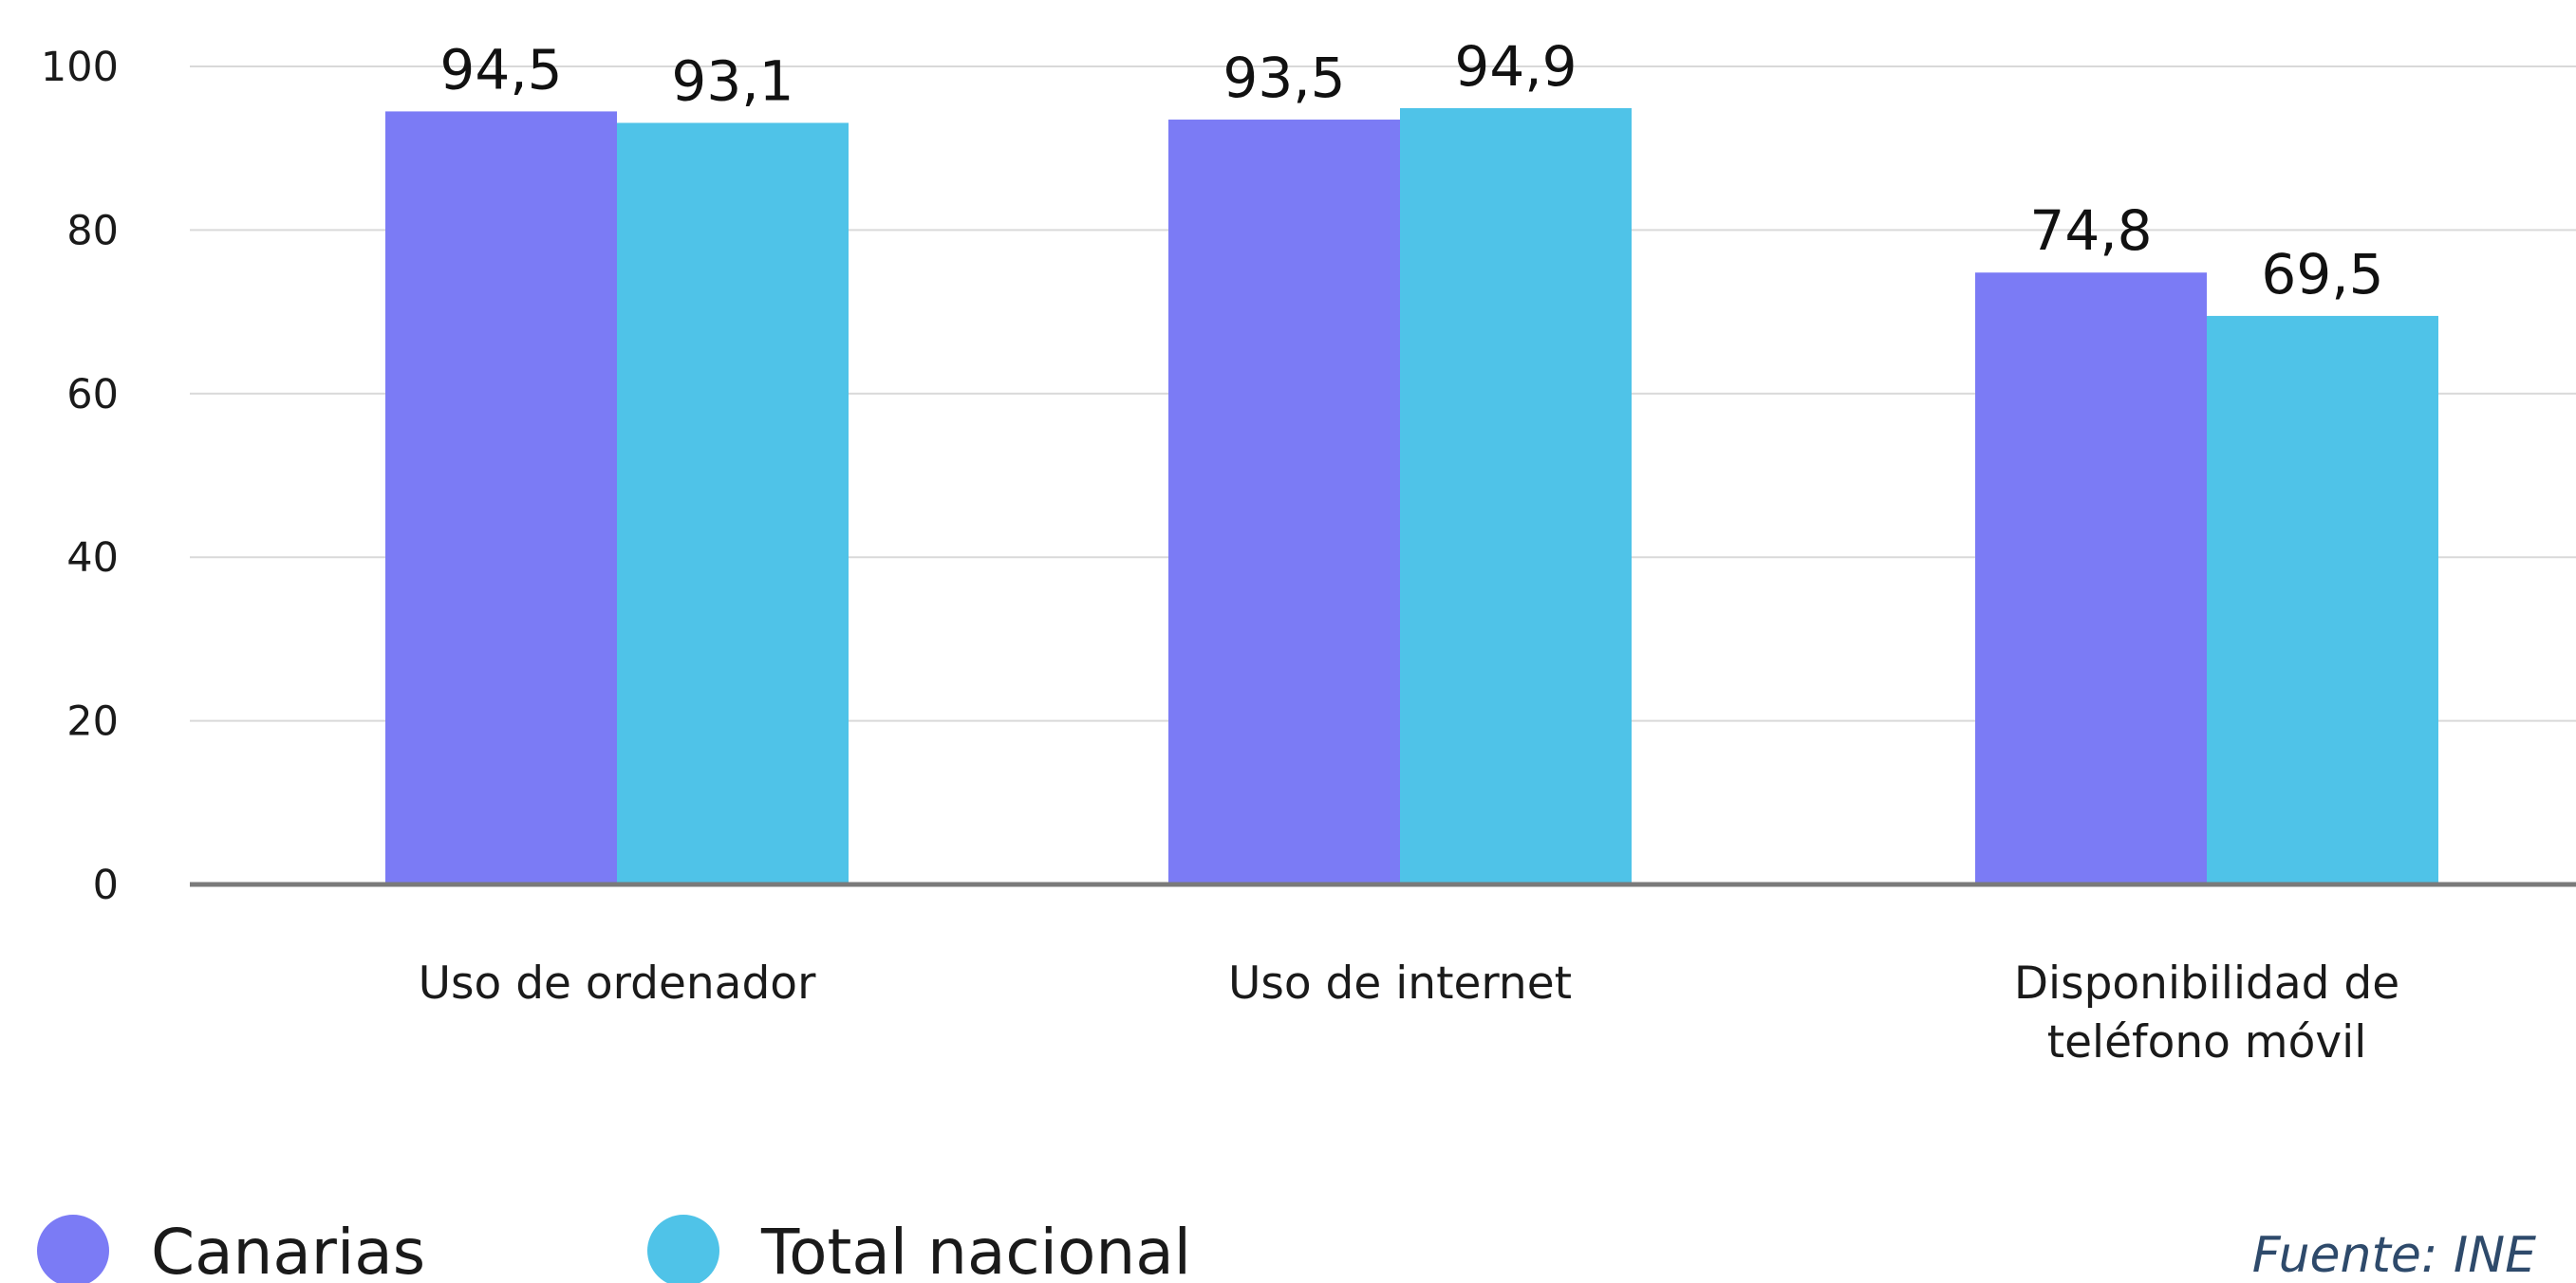 The image size is (2576, 1283). Describe the element at coordinates (92, 230) in the screenshot. I see `y-tick-label: 80` at that location.